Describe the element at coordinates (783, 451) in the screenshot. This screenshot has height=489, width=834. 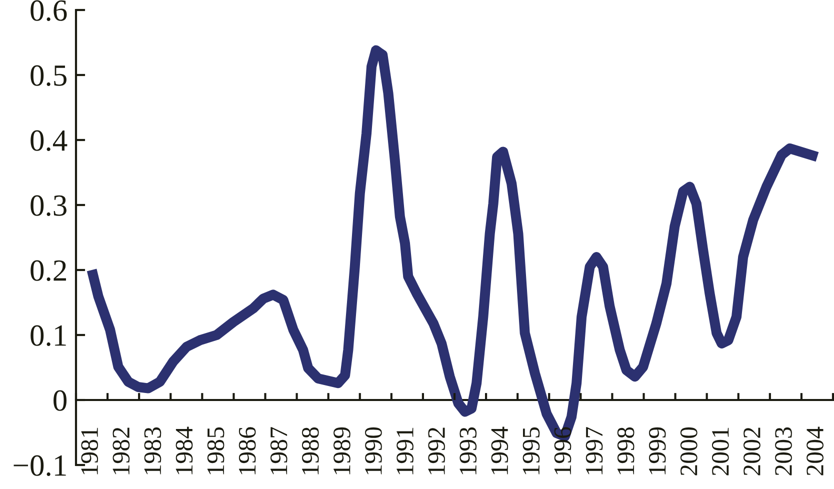
I see `x-tick-label: 2003` at that location.